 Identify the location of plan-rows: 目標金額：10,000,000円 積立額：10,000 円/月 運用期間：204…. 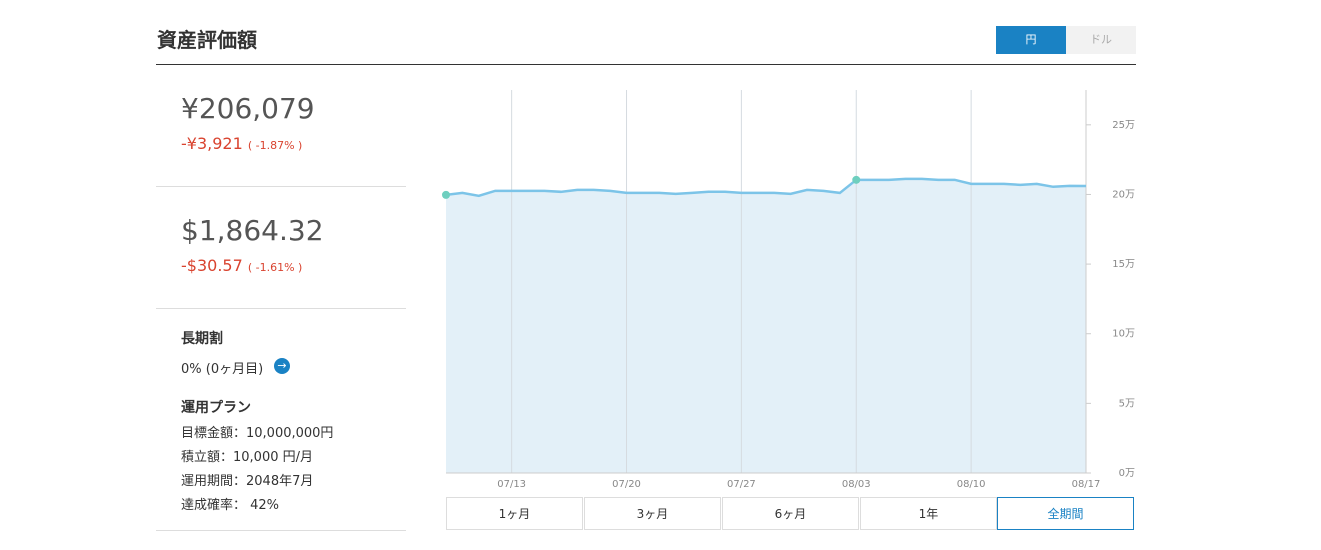
(257, 470).